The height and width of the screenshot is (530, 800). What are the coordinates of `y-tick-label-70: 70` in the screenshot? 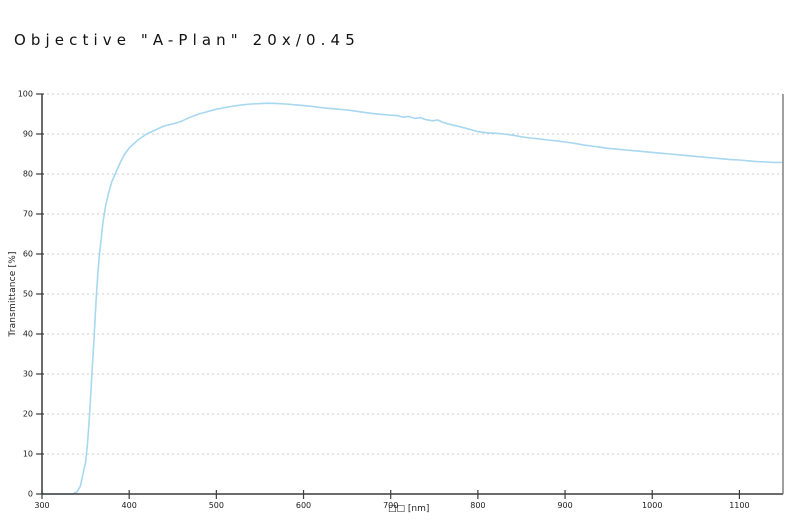 It's located at (28, 214).